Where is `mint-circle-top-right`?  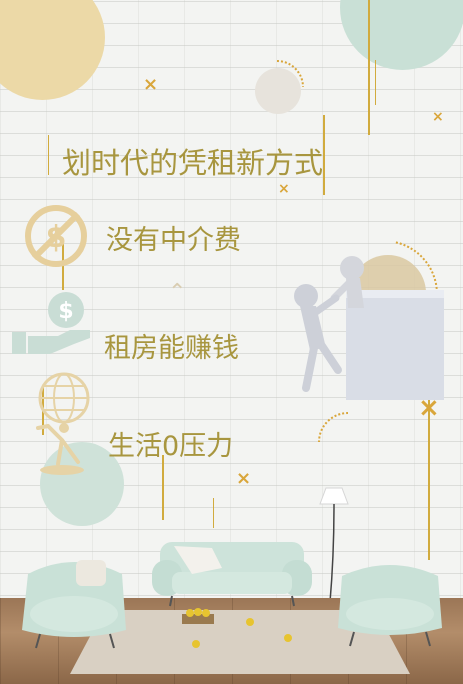 mint-circle-top-right is located at coordinates (401, 35).